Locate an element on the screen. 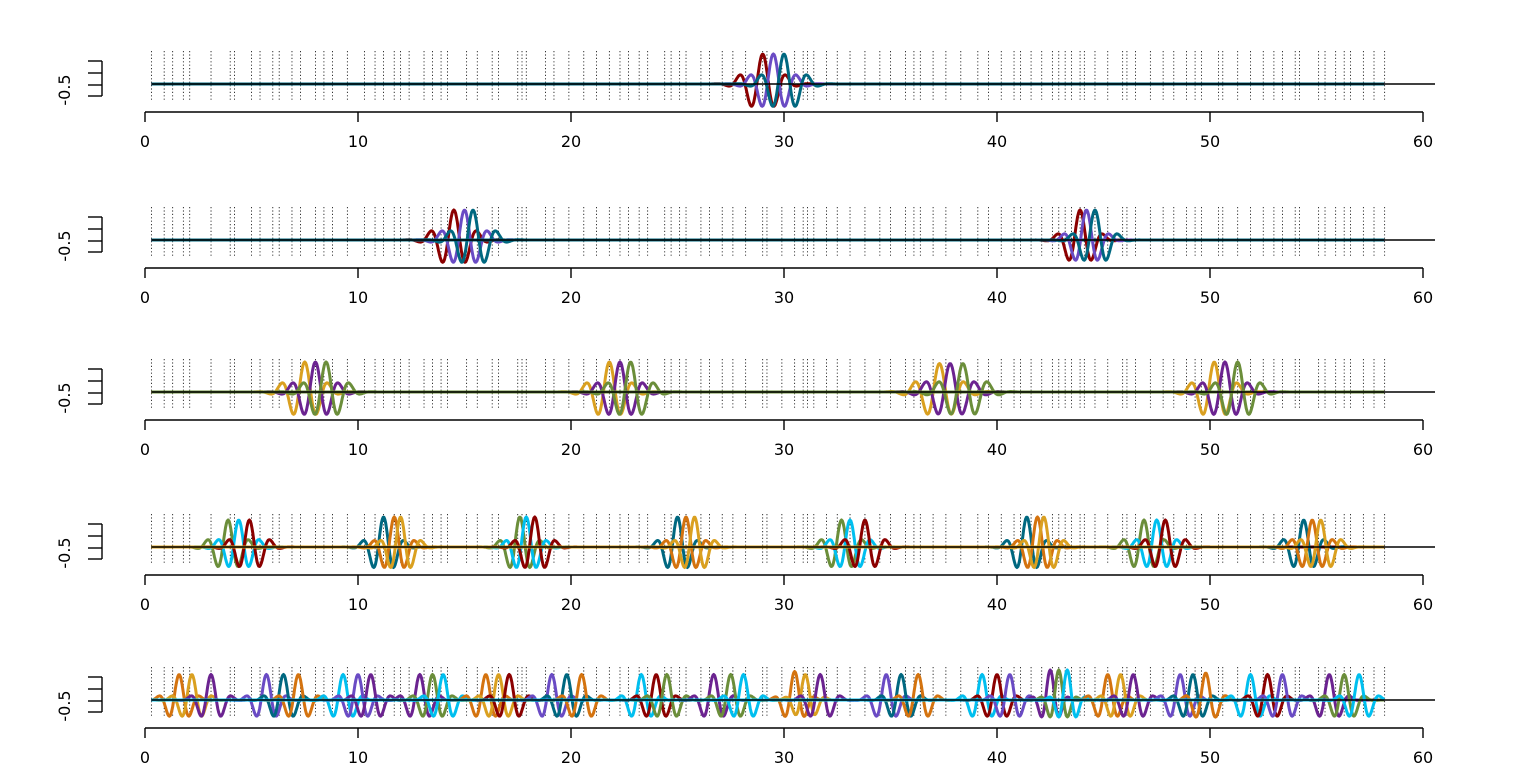 This screenshot has height=768, width=1536. panel-5: -0.5 0 10 20 30 40 50 60 is located at coordinates (745, 717).